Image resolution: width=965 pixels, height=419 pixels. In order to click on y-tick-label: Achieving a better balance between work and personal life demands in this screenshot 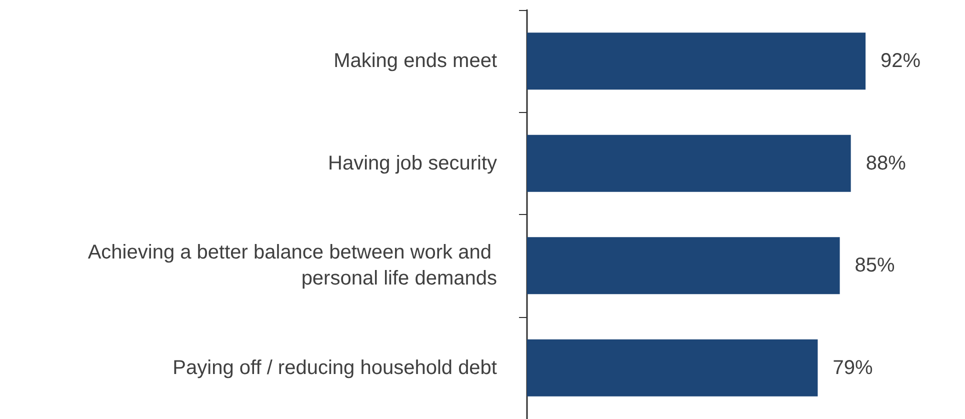, I will do `click(292, 266)`.